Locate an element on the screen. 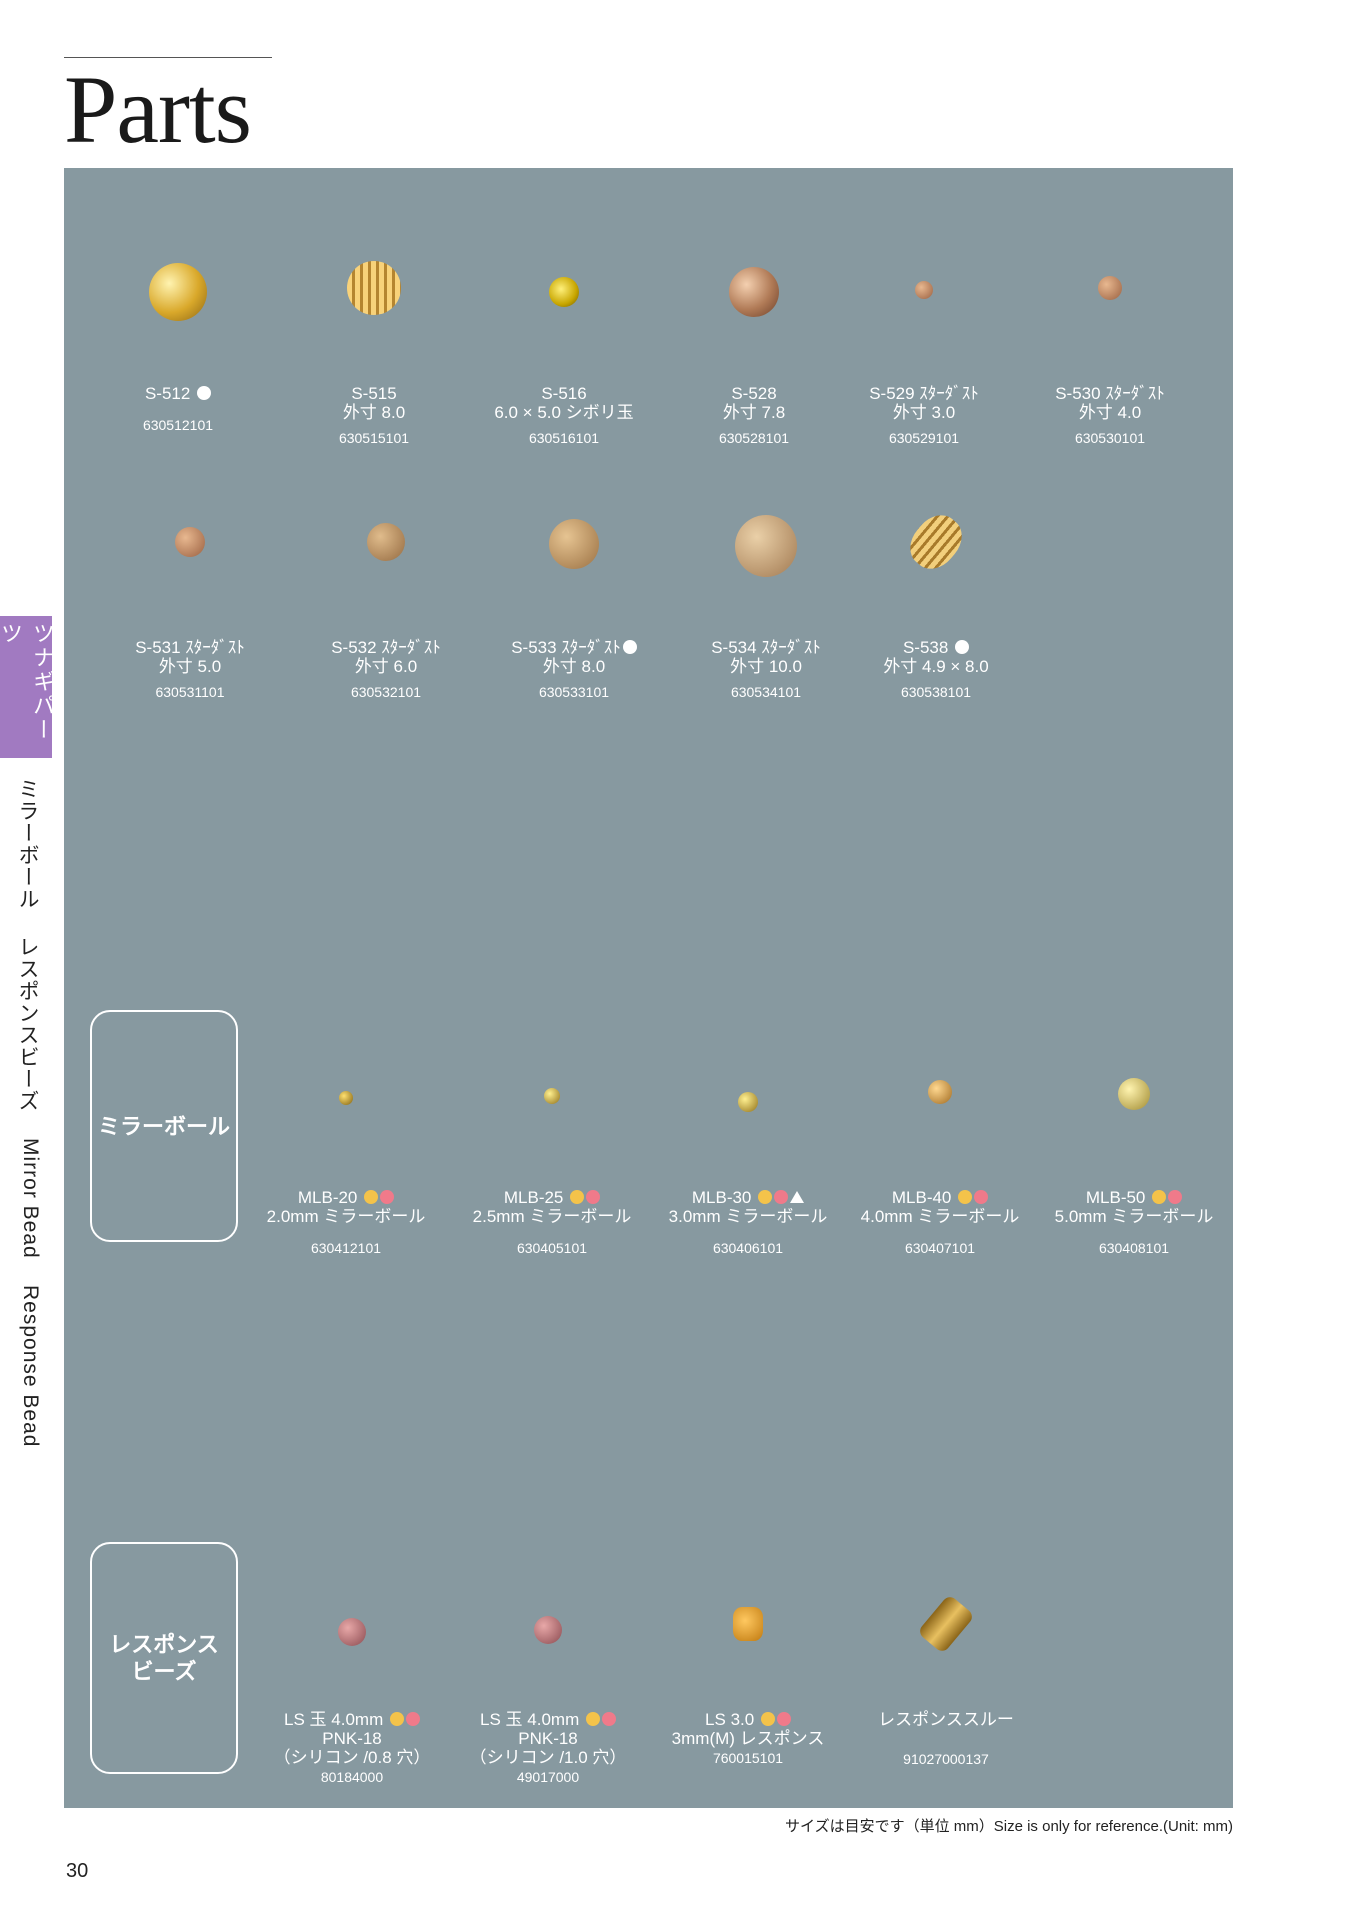 The image size is (1358, 1920). product-name: LS 3.0 is located at coordinates (730, 1719).